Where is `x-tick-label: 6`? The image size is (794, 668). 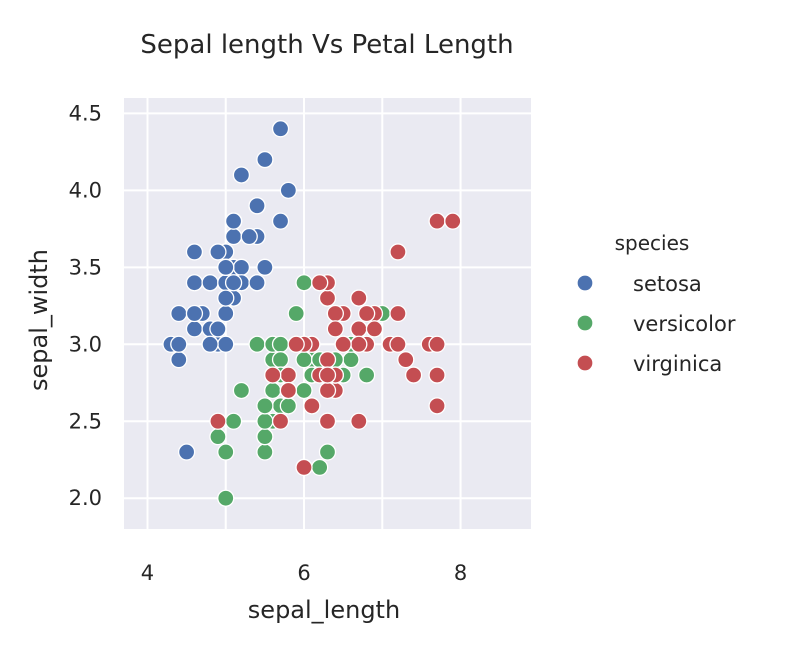
x-tick-label: 6 is located at coordinates (303, 573).